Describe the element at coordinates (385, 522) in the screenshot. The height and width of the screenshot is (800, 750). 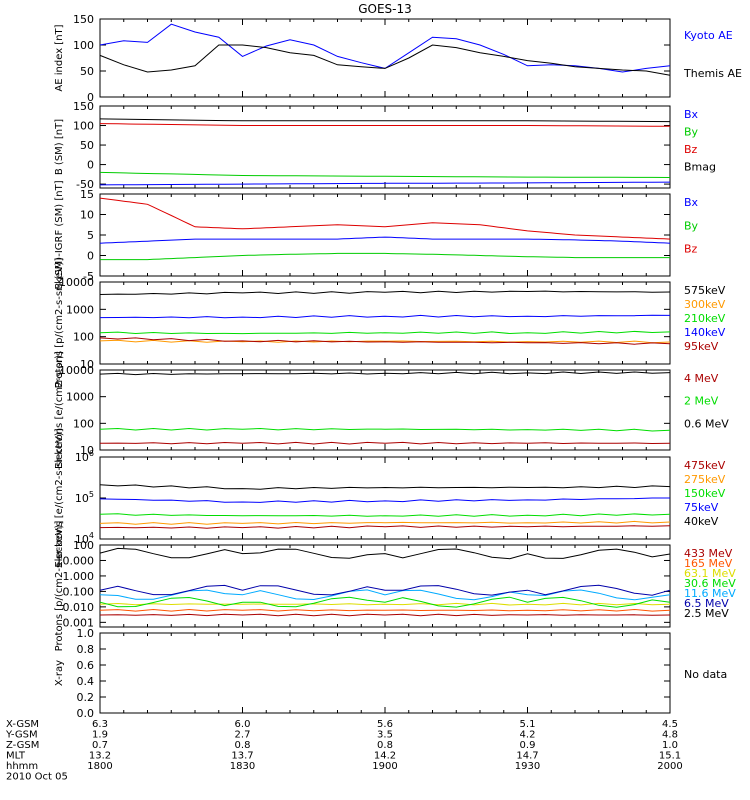
I see `series-line-275kev` at that location.